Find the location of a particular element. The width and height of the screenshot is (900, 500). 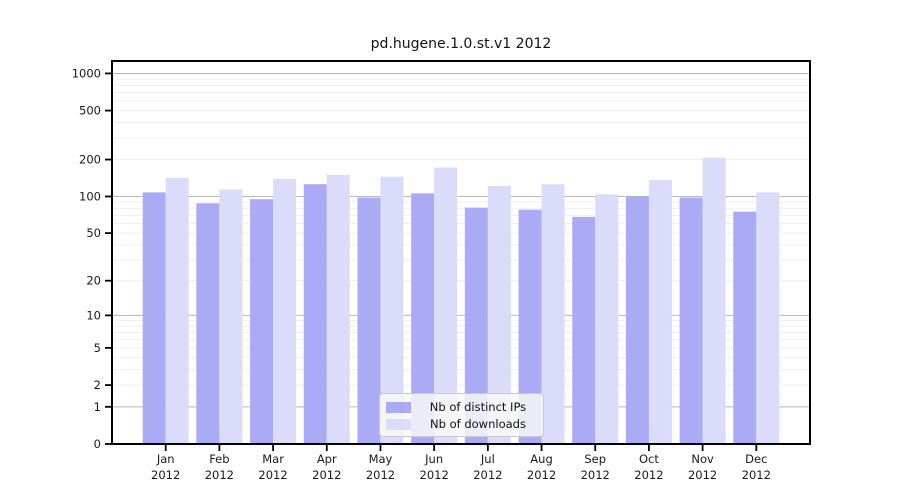

legend-label-downloads: Nb of downloads is located at coordinates (478, 424).